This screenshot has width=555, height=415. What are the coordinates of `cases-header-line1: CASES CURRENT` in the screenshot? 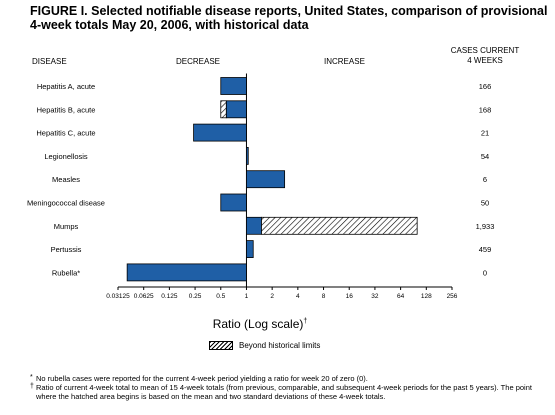 It's located at (485, 50).